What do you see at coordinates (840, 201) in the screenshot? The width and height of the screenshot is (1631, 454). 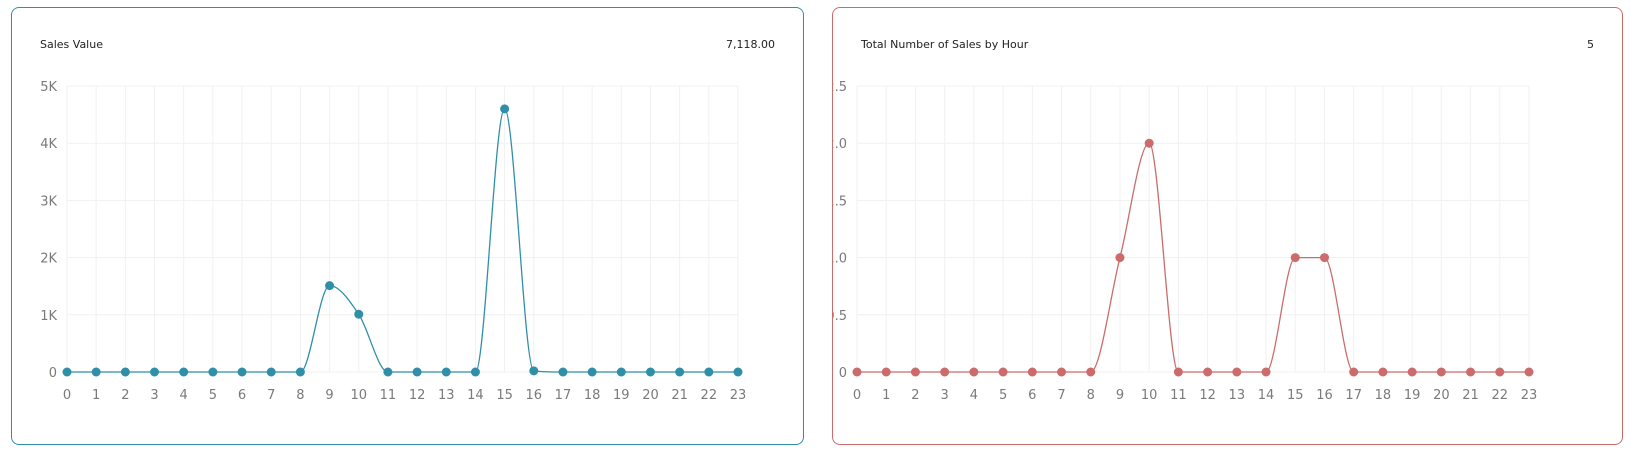 I see `y-tick-label: 1.5` at bounding box center [840, 201].